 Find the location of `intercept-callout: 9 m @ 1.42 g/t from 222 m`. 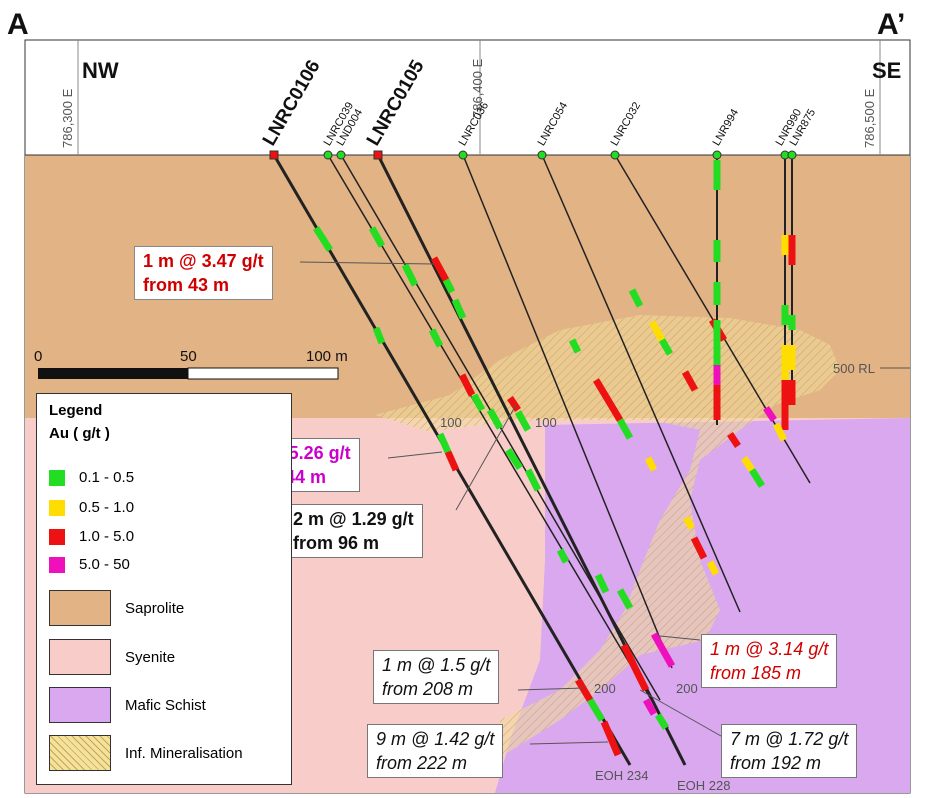

intercept-callout: 9 m @ 1.42 g/t from 222 m is located at coordinates (435, 751).